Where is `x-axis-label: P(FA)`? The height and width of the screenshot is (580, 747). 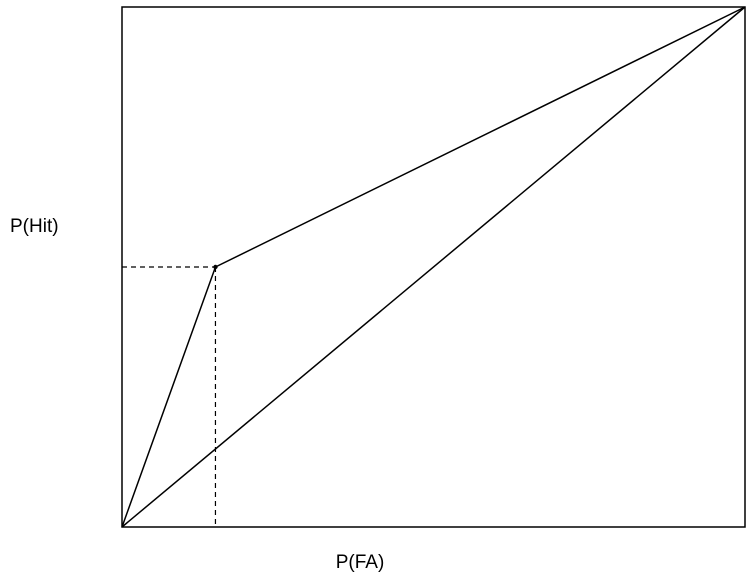
x-axis-label: P(FA) is located at coordinates (360, 562).